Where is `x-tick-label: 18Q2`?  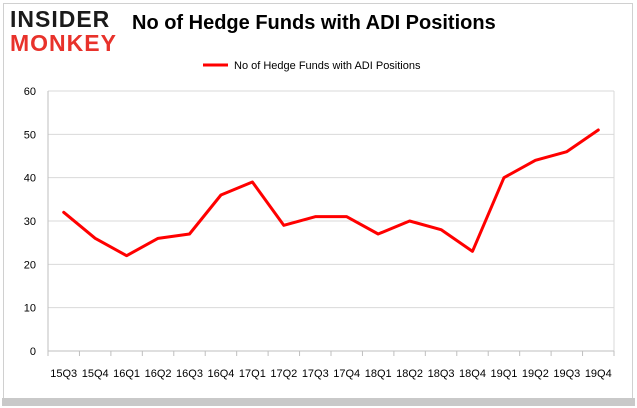 x-tick-label: 18Q2 is located at coordinates (409, 374).